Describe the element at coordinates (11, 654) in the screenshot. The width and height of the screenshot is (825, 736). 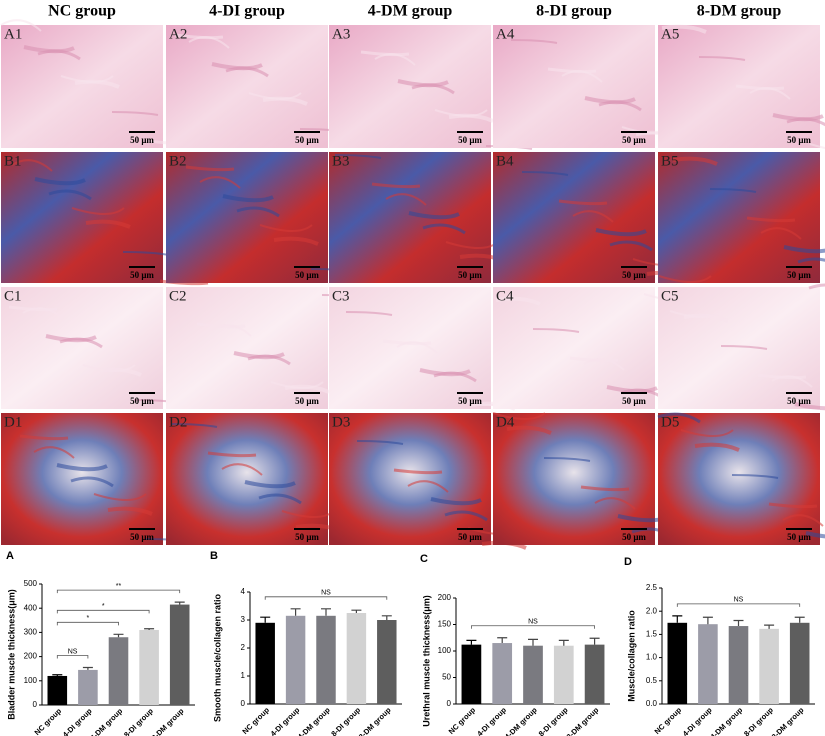
I see `y-axis-label: Bladder muscle thickness(μm)` at that location.